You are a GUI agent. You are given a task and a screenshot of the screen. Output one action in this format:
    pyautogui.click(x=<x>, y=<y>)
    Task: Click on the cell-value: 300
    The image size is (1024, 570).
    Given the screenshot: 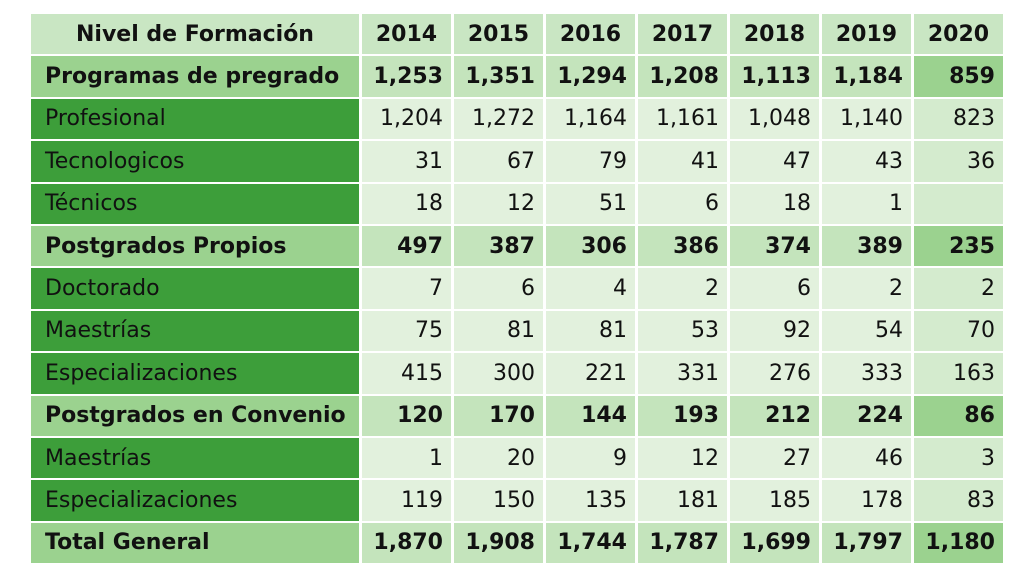 What is the action you would take?
    pyautogui.click(x=498, y=373)
    